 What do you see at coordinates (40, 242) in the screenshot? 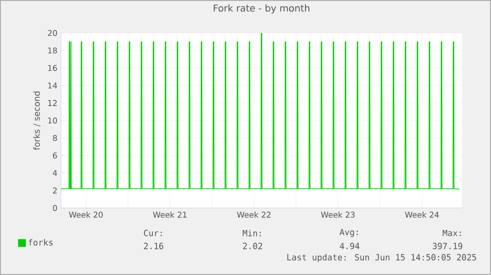
I see `legend-label: forks` at bounding box center [40, 242].